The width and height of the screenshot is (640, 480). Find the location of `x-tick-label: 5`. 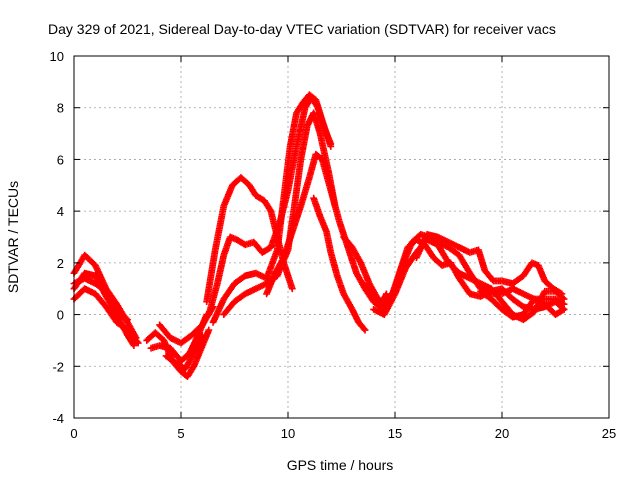

x-tick-label: 5 is located at coordinates (180, 433).